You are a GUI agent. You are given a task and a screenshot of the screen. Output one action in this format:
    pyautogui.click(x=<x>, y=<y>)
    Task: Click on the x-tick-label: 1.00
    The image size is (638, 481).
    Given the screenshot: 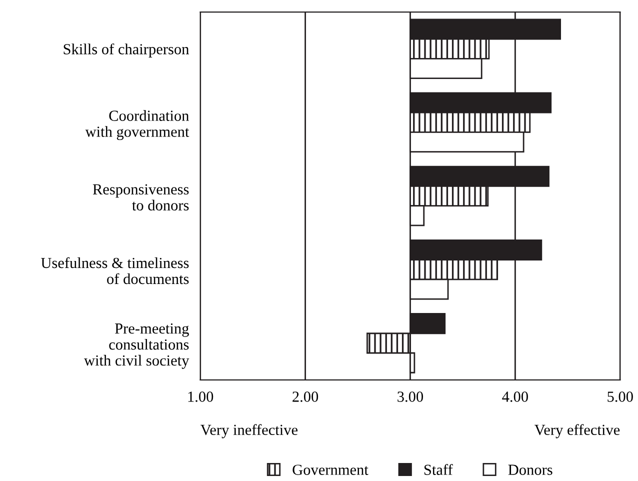 What is the action you would take?
    pyautogui.click(x=201, y=397)
    